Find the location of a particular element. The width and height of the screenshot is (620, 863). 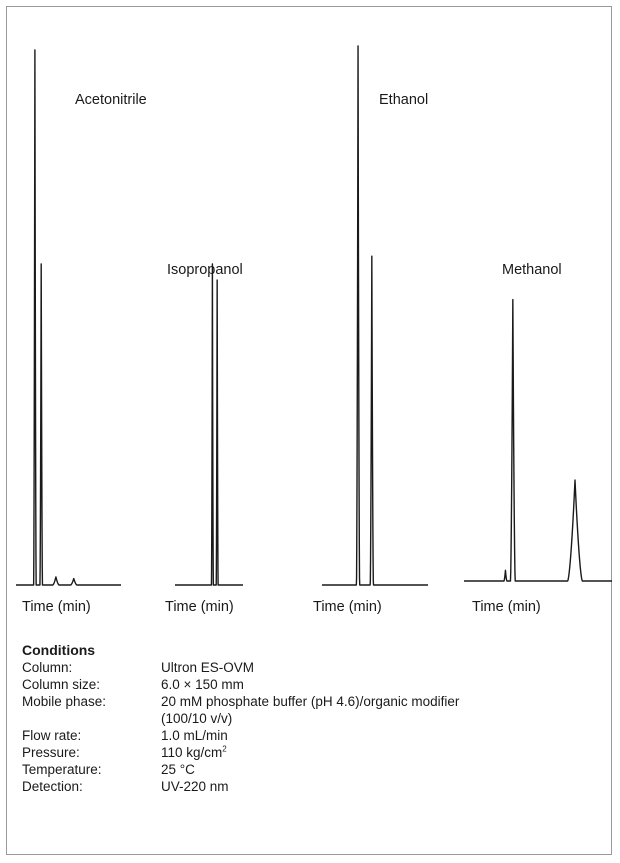

condition-row-column: Column: Ultron ES-OVM is located at coordinates (312, 667).